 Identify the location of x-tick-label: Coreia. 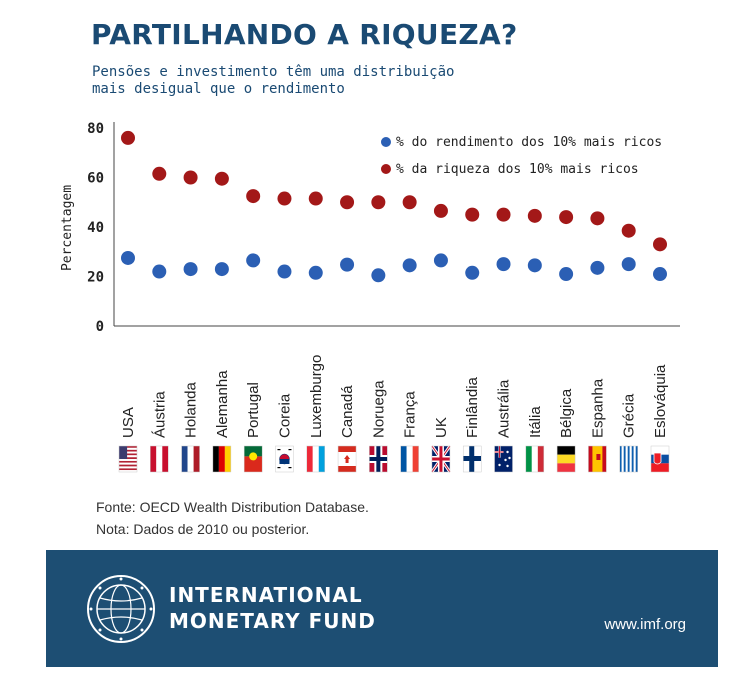
(284, 415).